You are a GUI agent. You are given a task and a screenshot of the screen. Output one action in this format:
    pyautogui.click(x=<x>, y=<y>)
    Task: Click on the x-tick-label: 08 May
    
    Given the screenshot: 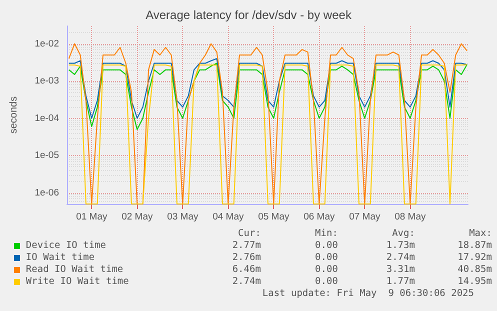 What is the action you would take?
    pyautogui.click(x=410, y=217)
    